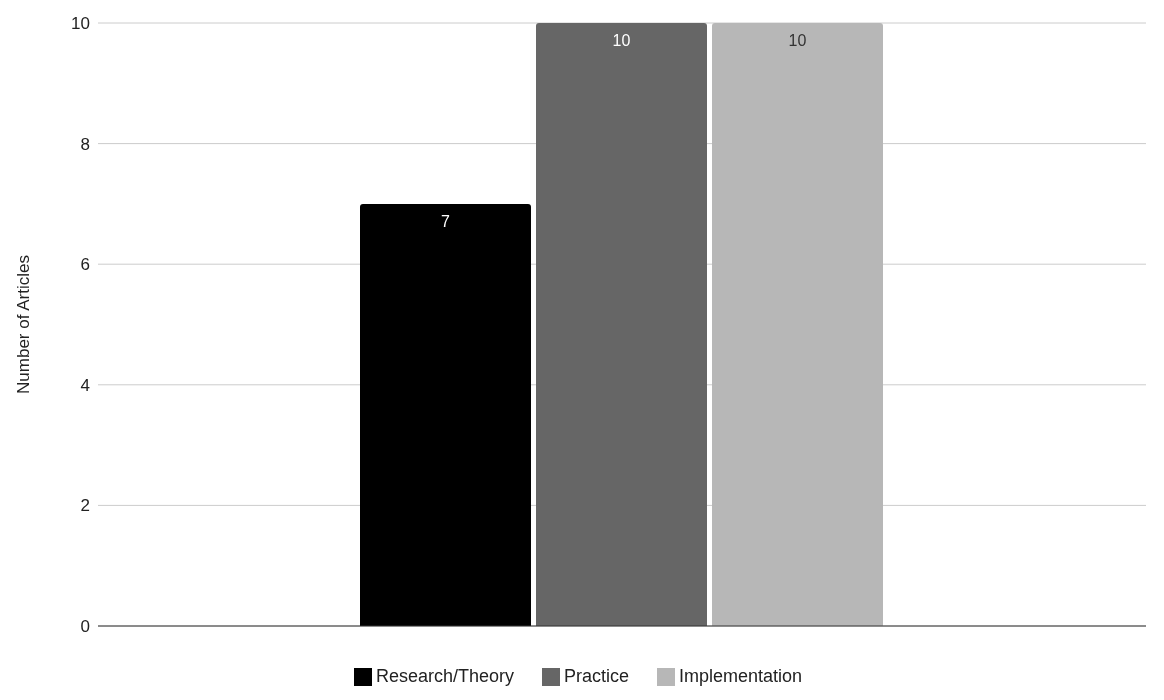 Image resolution: width=1164 pixels, height=700 pixels. What do you see at coordinates (444, 676) in the screenshot?
I see `legend-label: Research/Theory` at bounding box center [444, 676].